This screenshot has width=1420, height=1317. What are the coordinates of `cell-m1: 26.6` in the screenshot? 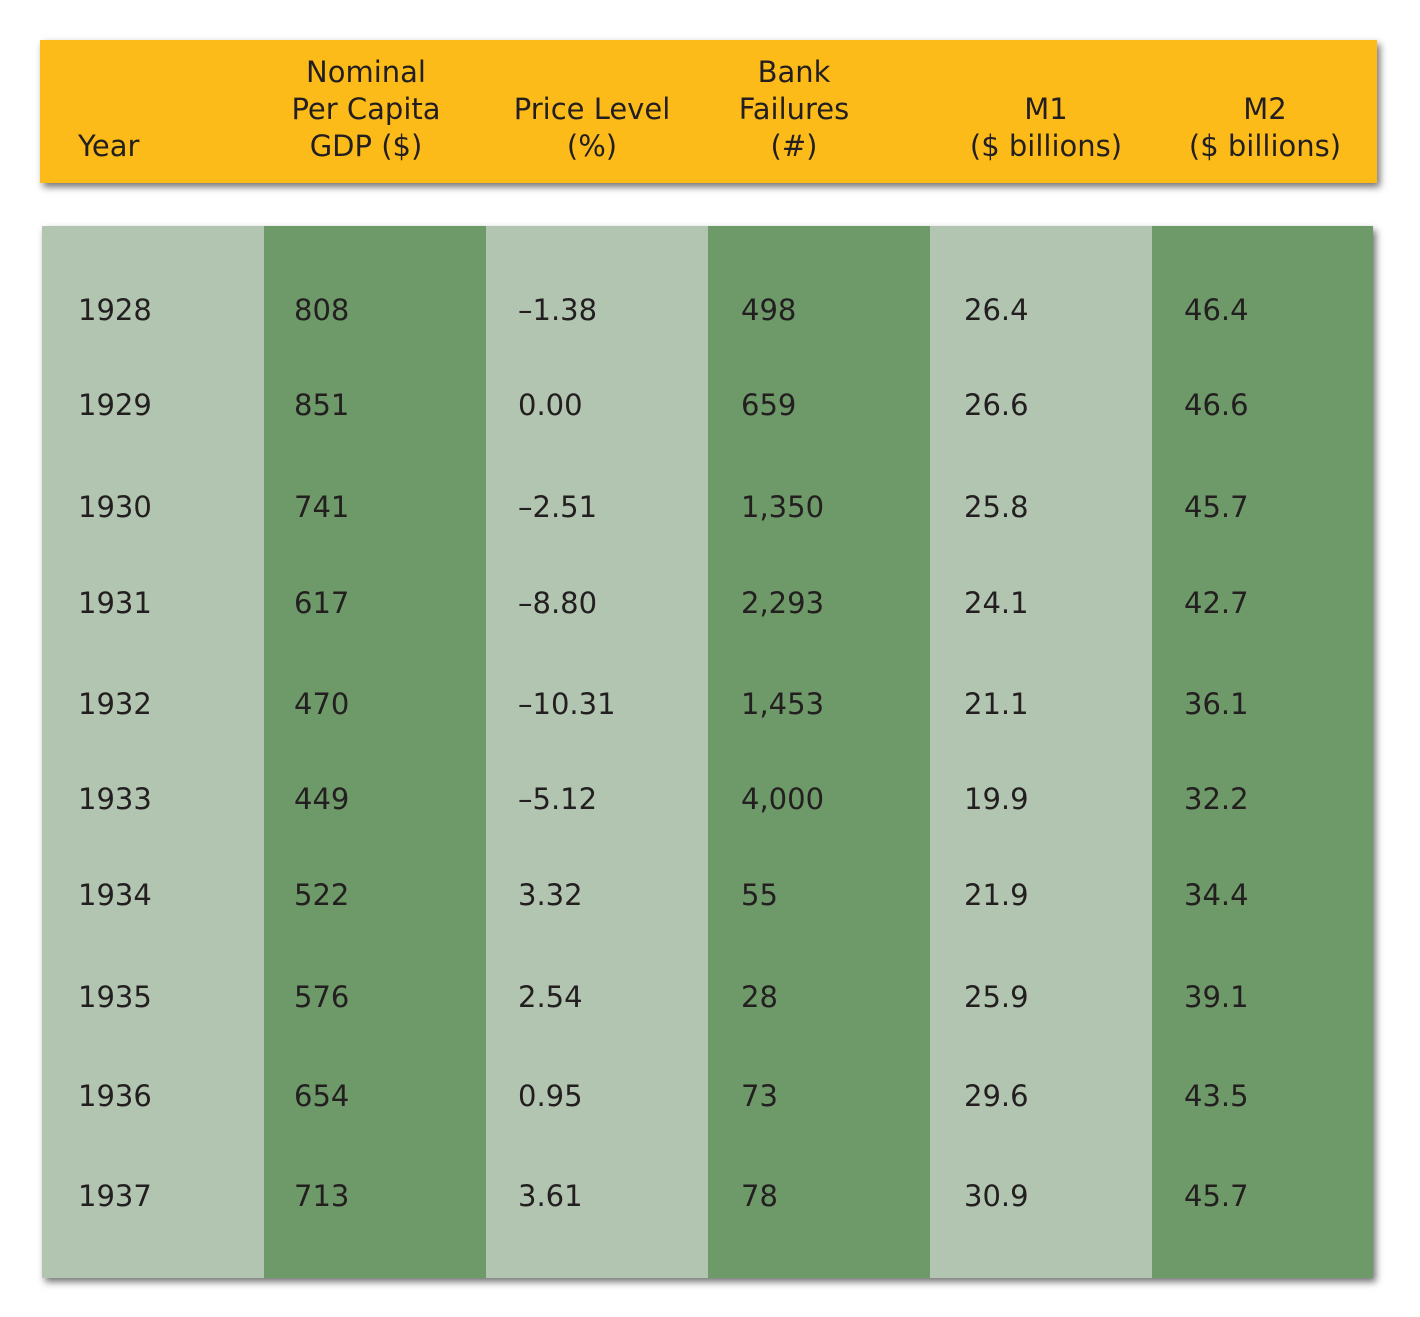 It's located at (996, 405).